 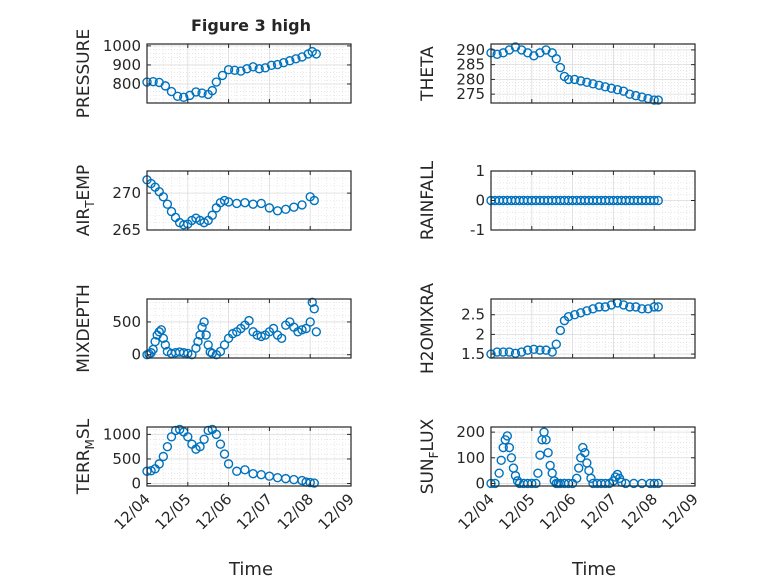 I want to click on y-tick-label: 800, so click(x=126, y=84).